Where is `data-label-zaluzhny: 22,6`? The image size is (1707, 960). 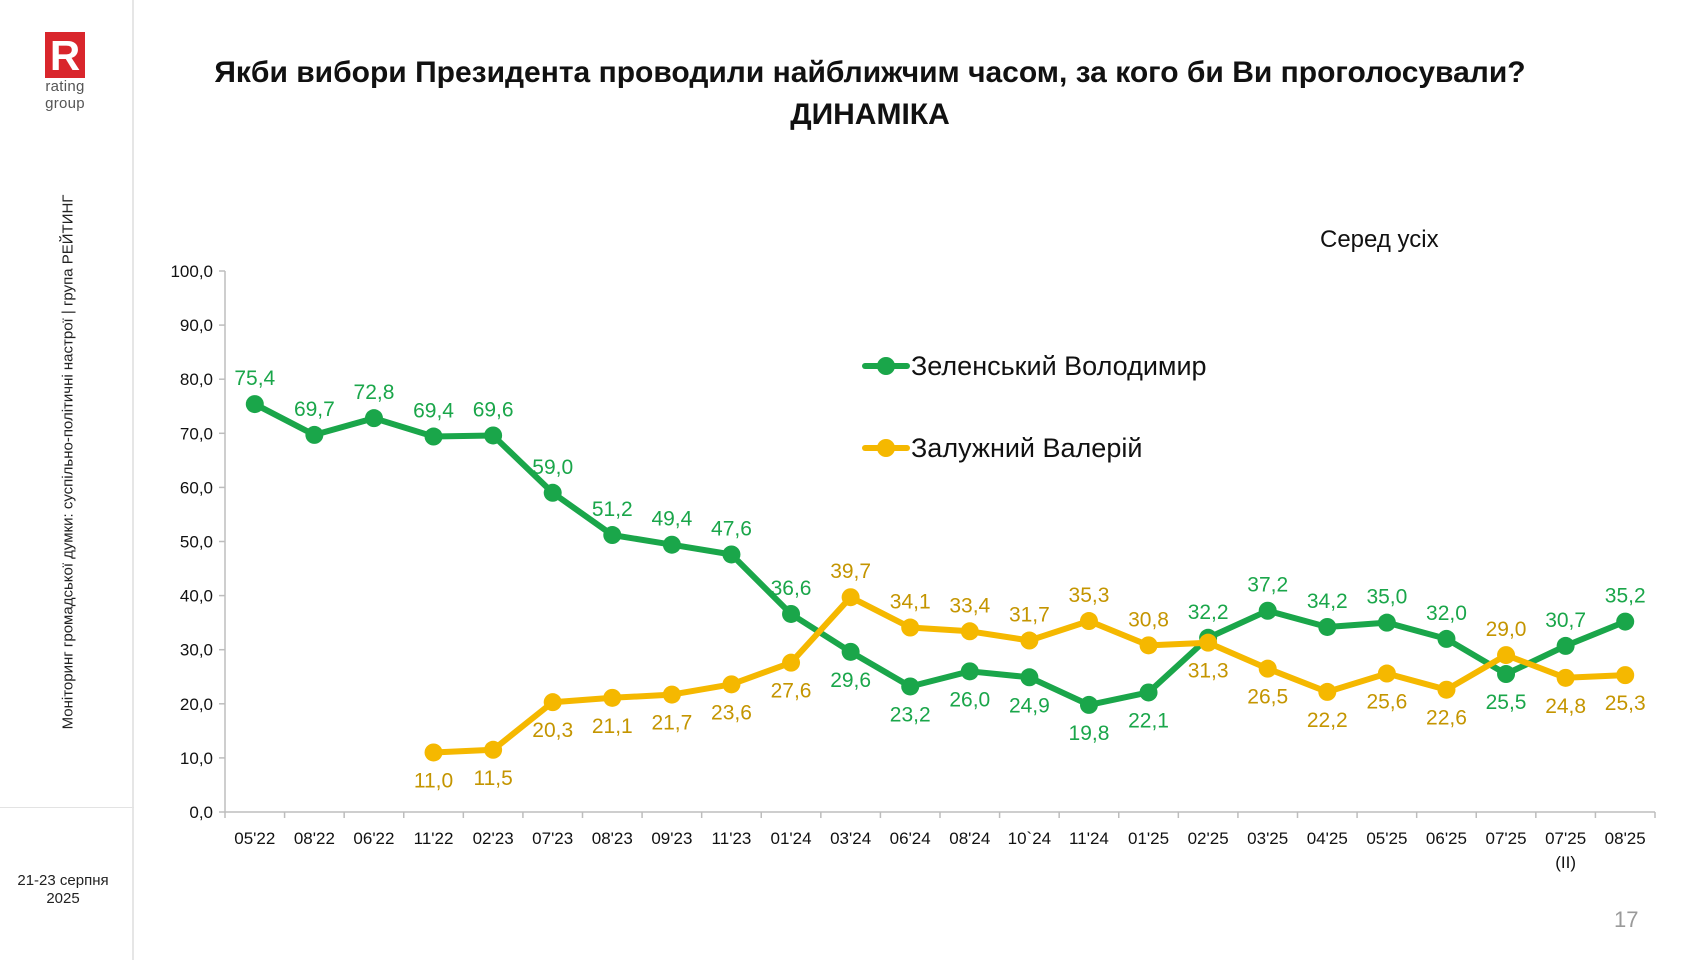 data-label-zaluzhny: 22,6 is located at coordinates (1446, 718).